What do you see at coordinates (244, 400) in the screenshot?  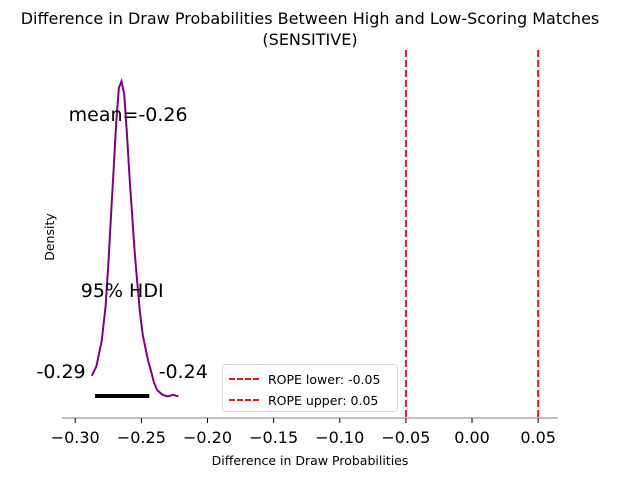 I see `legend-swatch-rope-upper` at bounding box center [244, 400].